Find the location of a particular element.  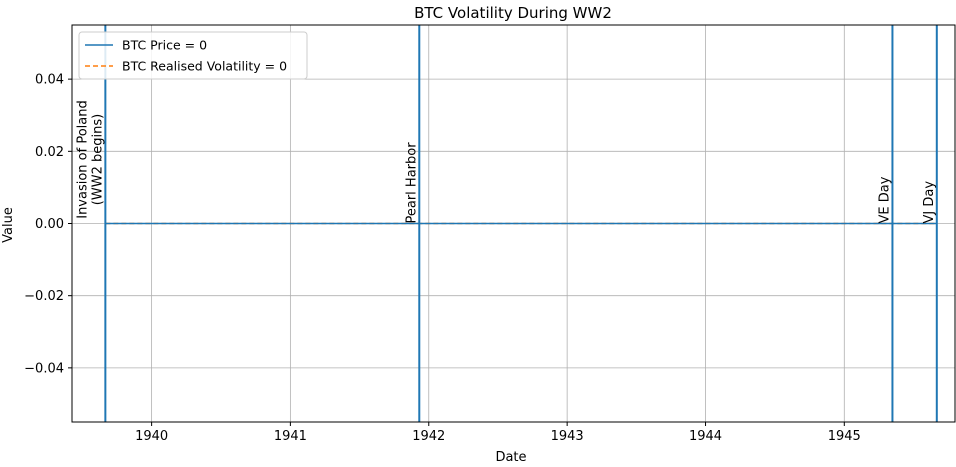

y-axis-ticks: 0.04 0.02 0.00 −0.02 −0.04 is located at coordinates (48, 224).